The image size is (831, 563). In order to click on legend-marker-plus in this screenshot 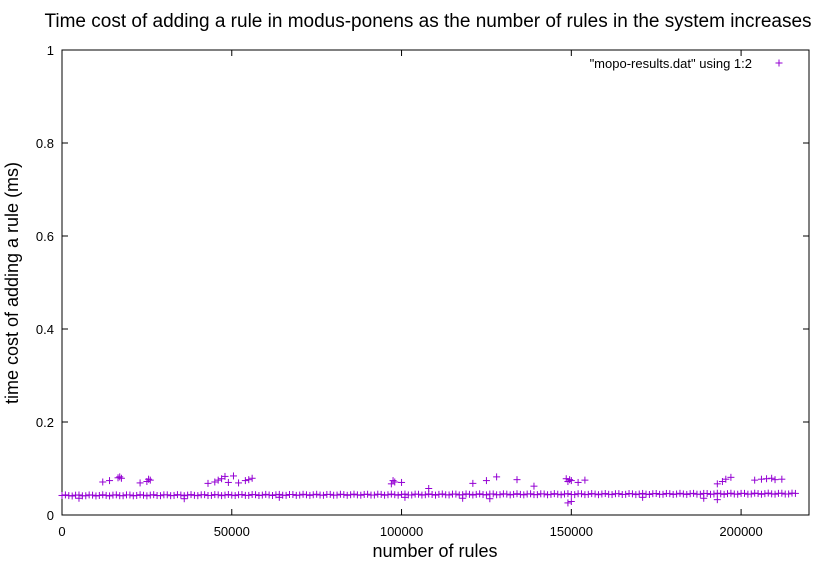, I will do `click(779, 63)`.